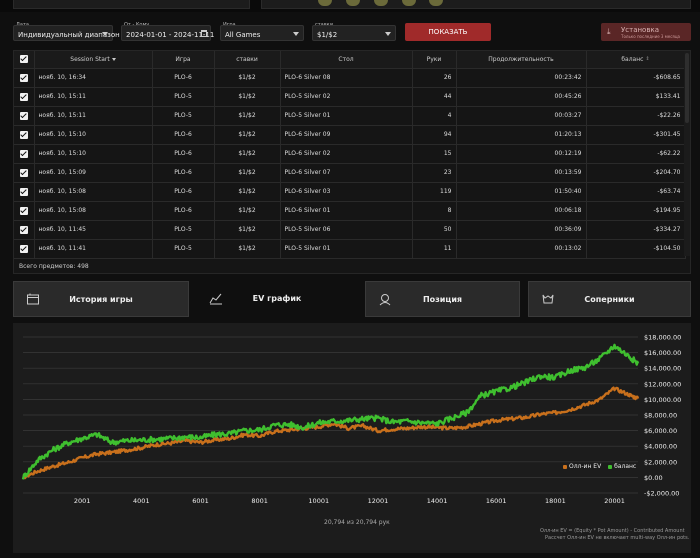  I want to click on column-header-game: Игра, so click(183, 60).